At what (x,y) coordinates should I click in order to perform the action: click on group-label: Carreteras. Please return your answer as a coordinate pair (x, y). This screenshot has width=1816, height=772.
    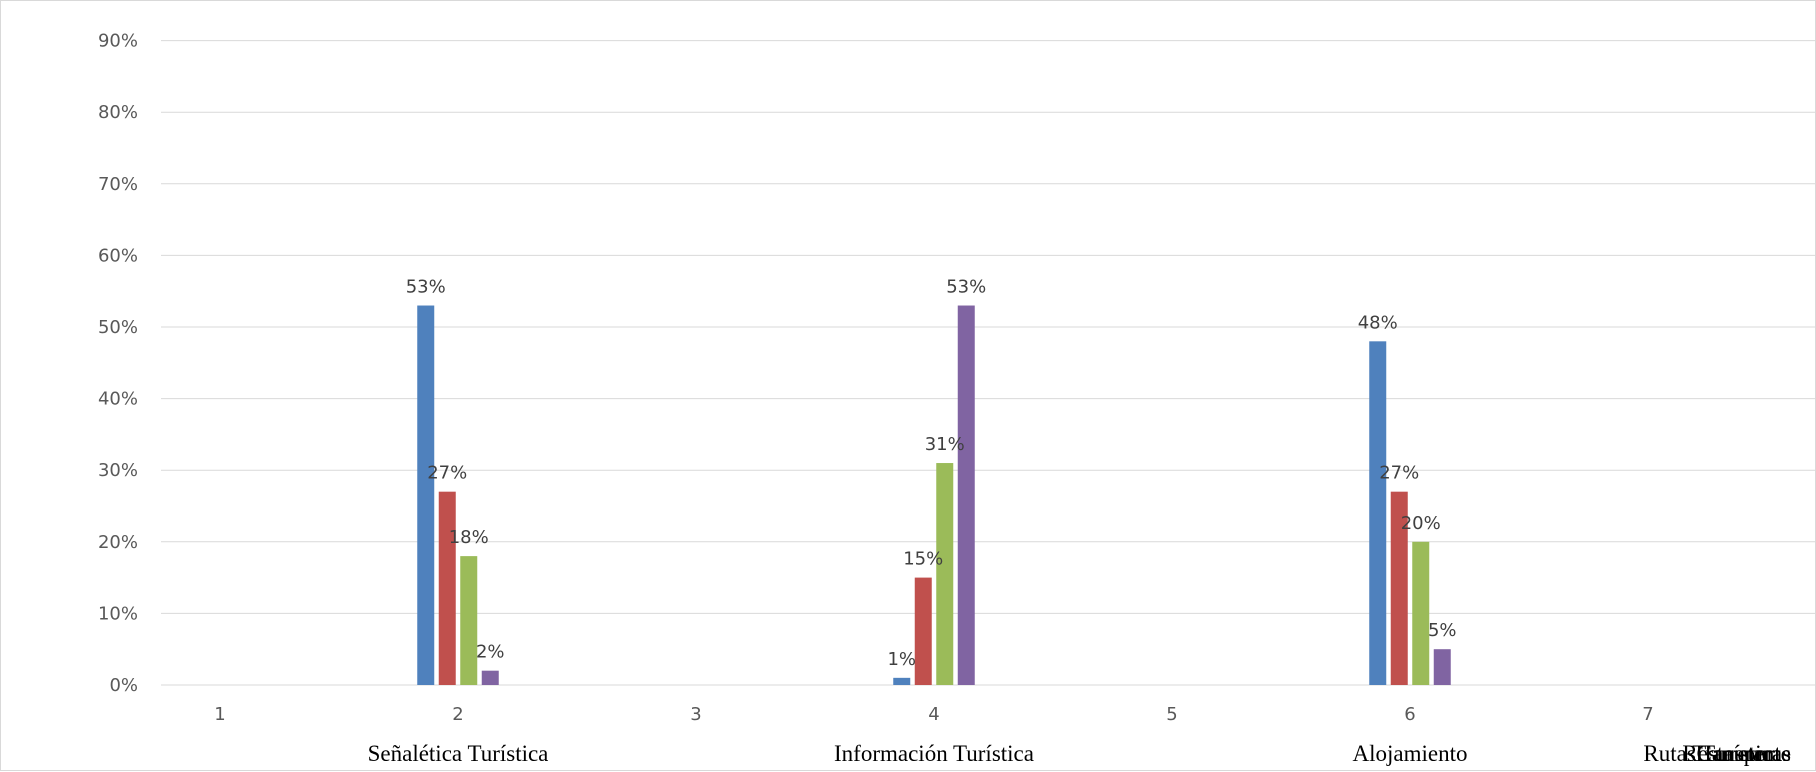
    Looking at the image, I should click on (1744, 753).